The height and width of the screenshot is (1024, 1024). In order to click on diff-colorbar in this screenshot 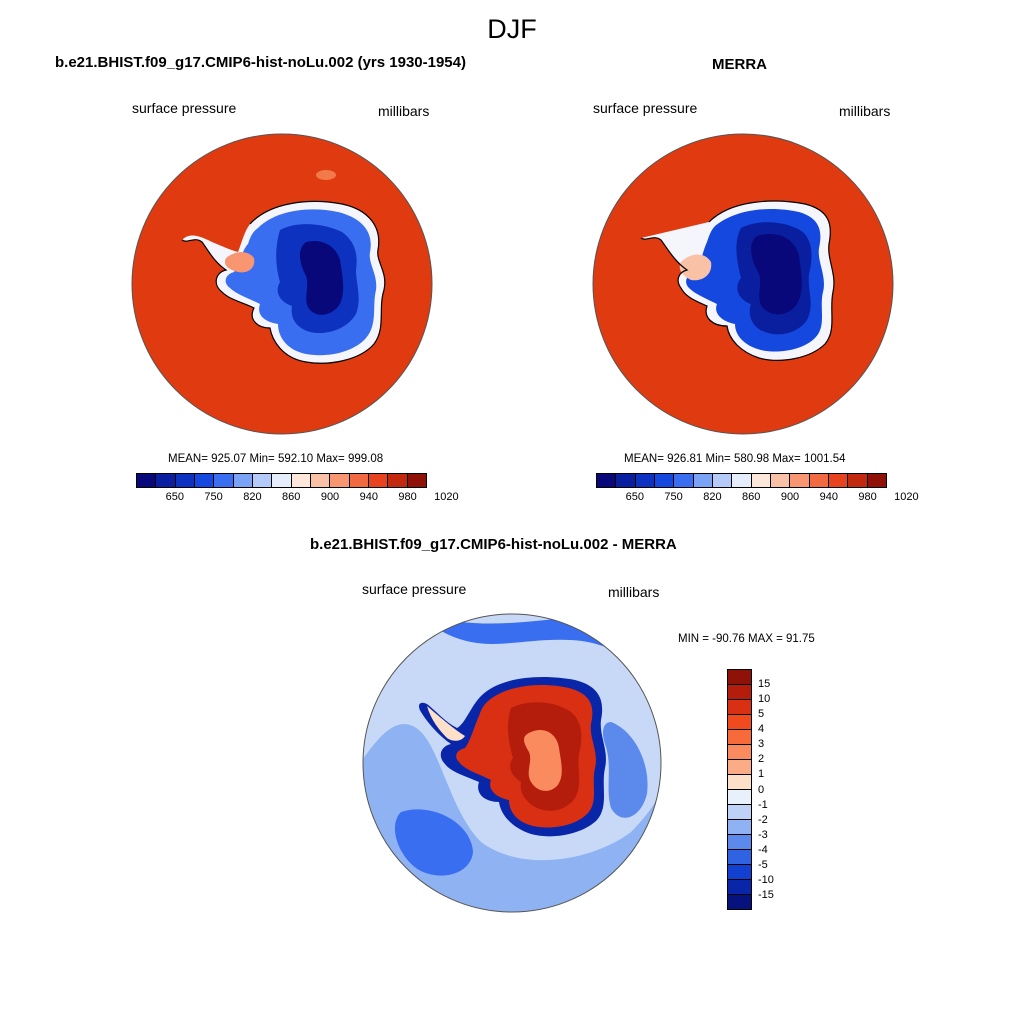, I will do `click(739, 789)`.